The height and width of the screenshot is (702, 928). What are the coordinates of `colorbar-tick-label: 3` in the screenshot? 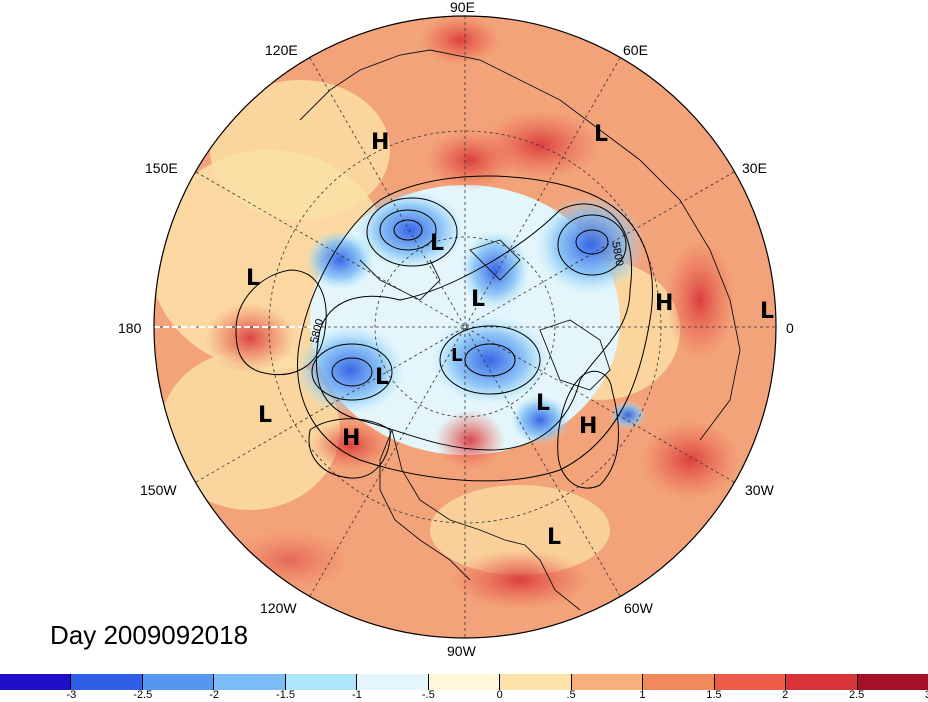 It's located at (926, 695).